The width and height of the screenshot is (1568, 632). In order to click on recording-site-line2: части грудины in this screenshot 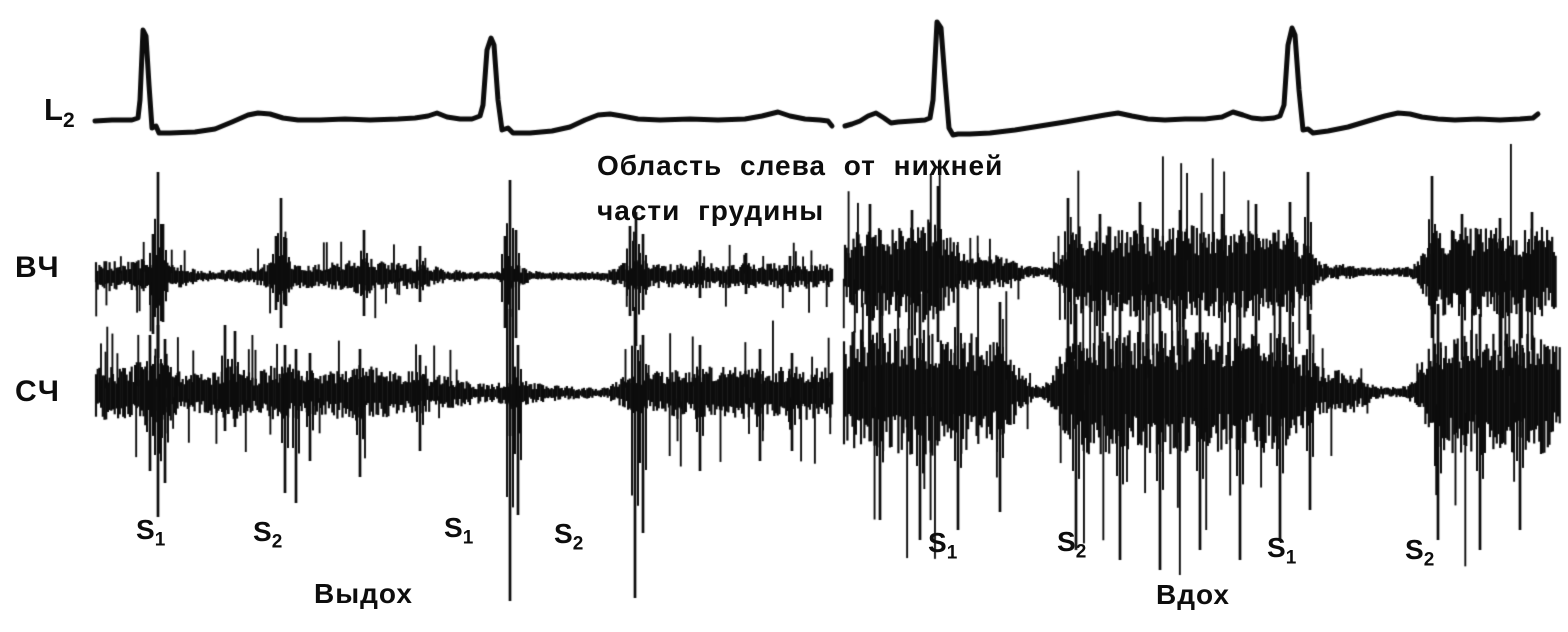, I will do `click(711, 210)`.